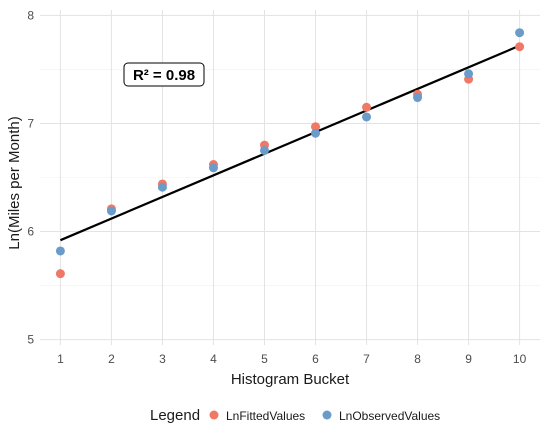 This screenshot has height=434, width=550. Describe the element at coordinates (30, 340) in the screenshot. I see `y-tick-label: 5` at that location.